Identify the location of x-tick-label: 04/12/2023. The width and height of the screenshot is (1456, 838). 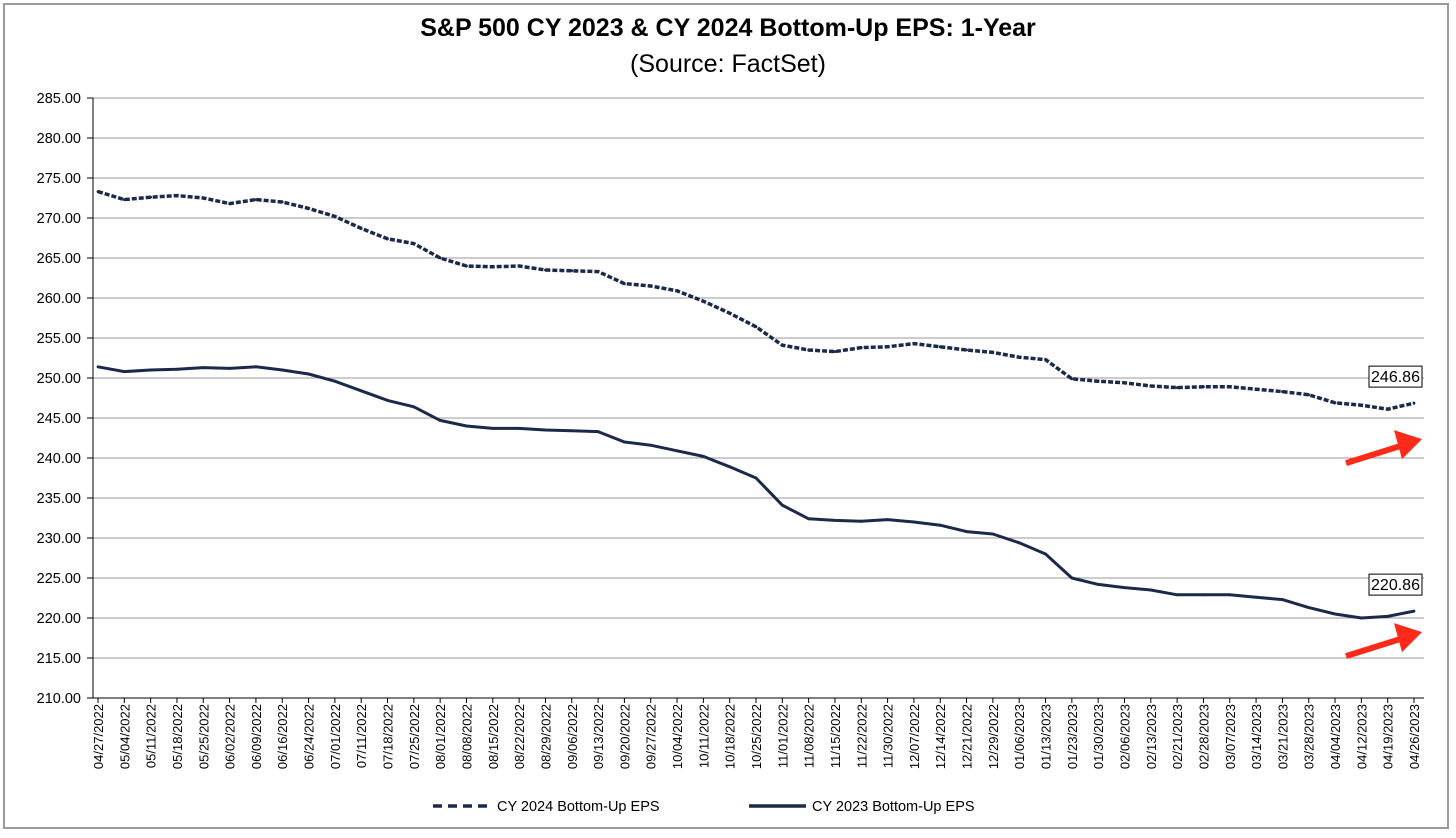
(1361, 736).